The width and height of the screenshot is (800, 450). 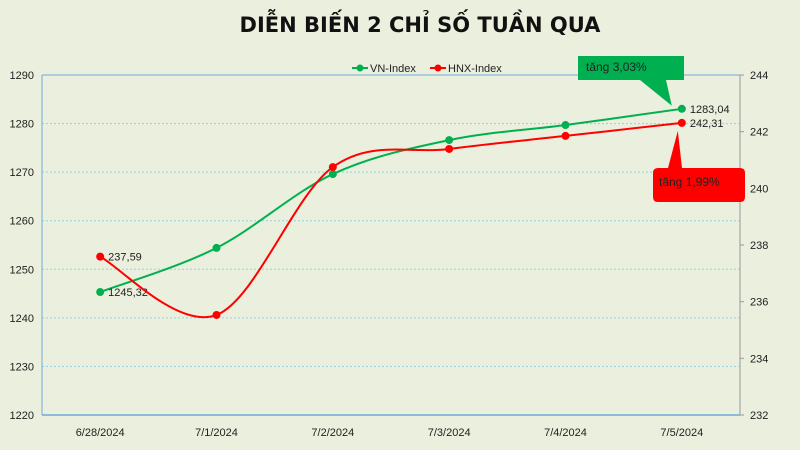 What do you see at coordinates (681, 433) in the screenshot?
I see `x-tick-label: 7/5/2024` at bounding box center [681, 433].